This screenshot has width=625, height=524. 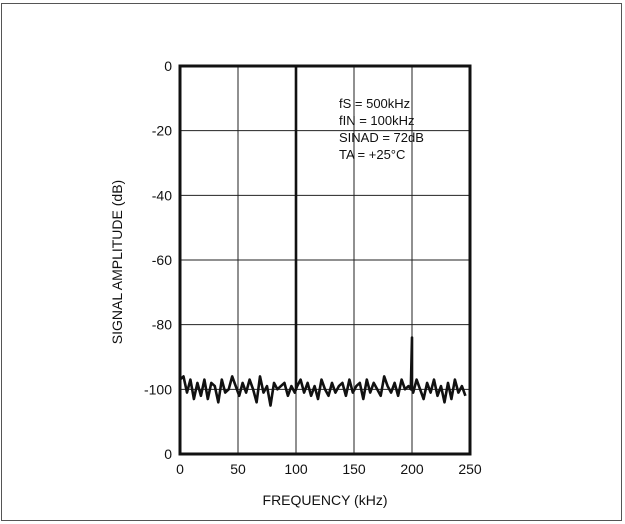 What do you see at coordinates (374, 103) in the screenshot?
I see `annotation-fs: fS = 500kHz` at bounding box center [374, 103].